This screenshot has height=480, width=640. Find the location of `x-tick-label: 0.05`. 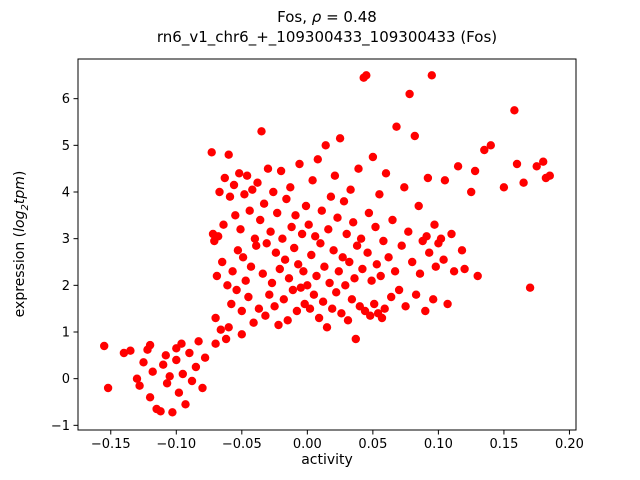

x-tick-label: 0.05 is located at coordinates (372, 444).